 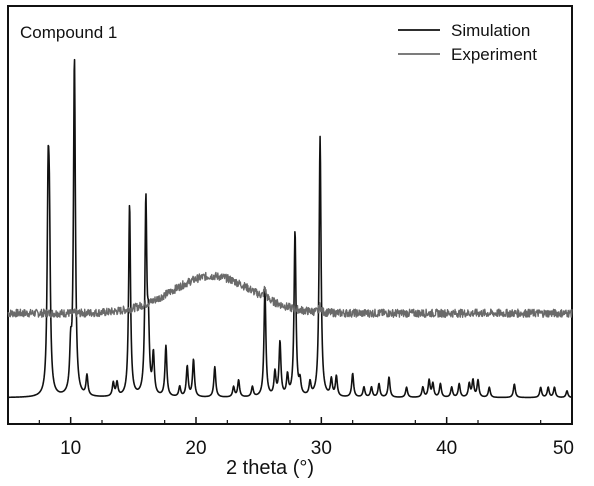 I want to click on x-tick-label: 40, so click(x=446, y=448).